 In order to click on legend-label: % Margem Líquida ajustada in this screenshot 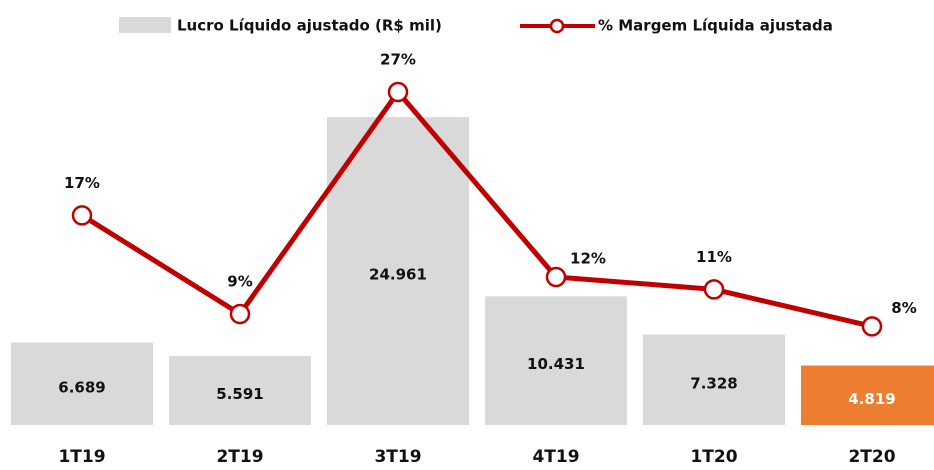, I will do `click(715, 26)`.